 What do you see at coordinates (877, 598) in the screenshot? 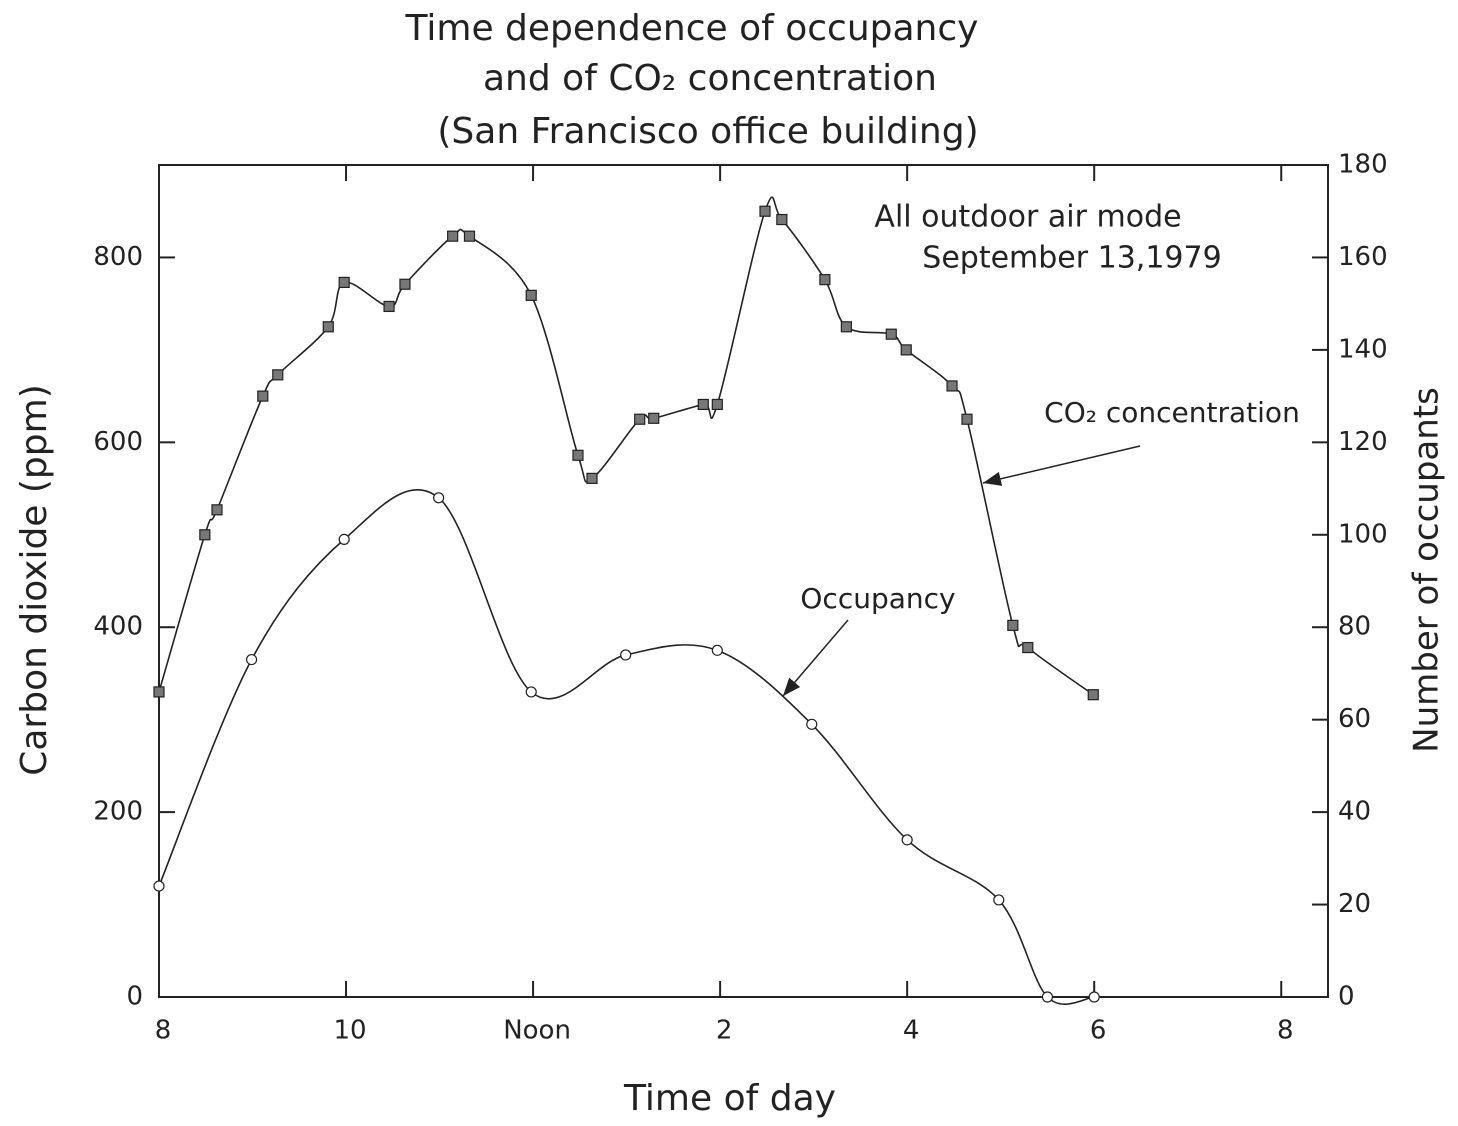
I see `series-label: Occupancy` at bounding box center [877, 598].